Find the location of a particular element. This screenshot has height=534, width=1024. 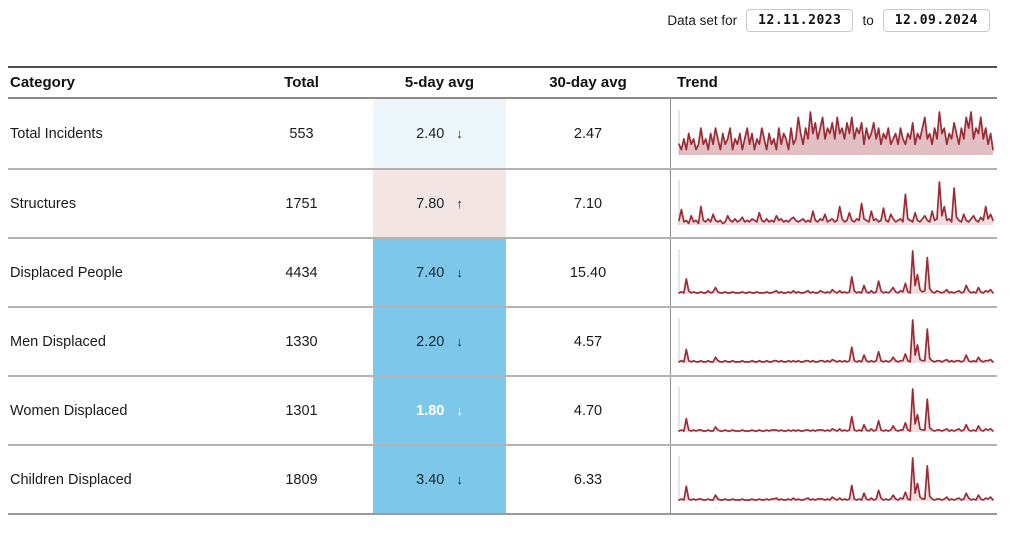

date-to-input: 12.09.2024 is located at coordinates (936, 20).